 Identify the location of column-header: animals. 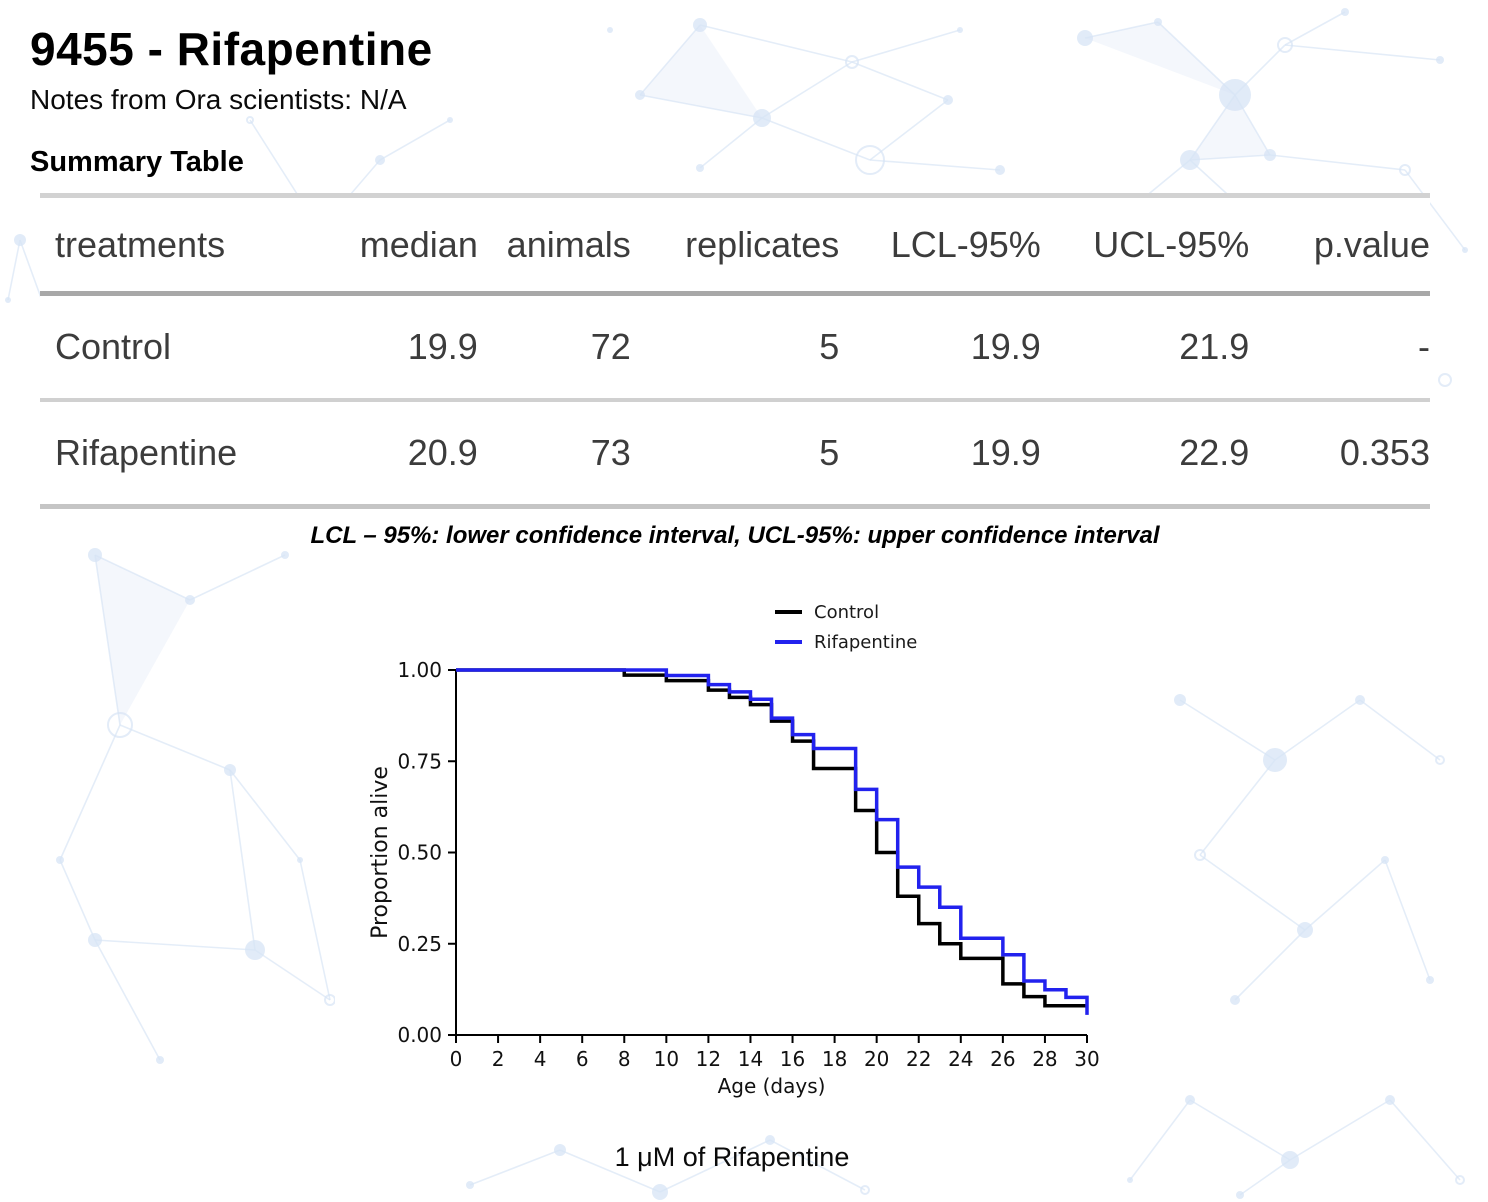
(568, 244).